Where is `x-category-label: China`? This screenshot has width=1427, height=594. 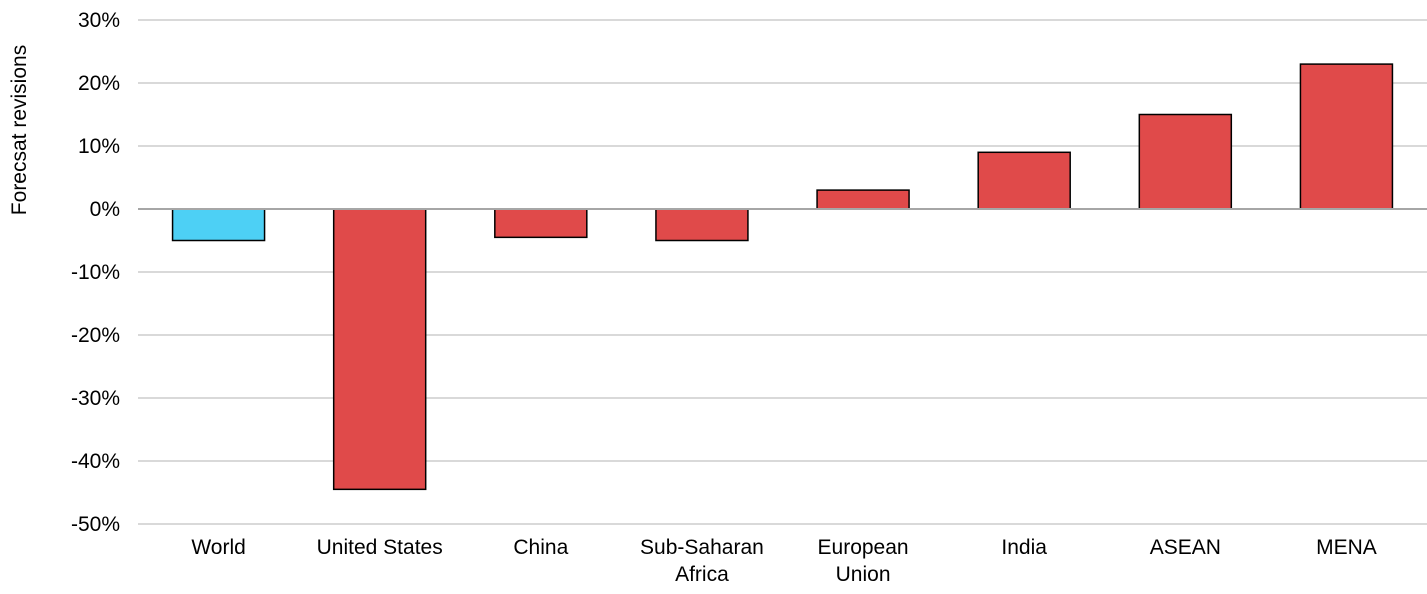
x-category-label: China is located at coordinates (540, 547).